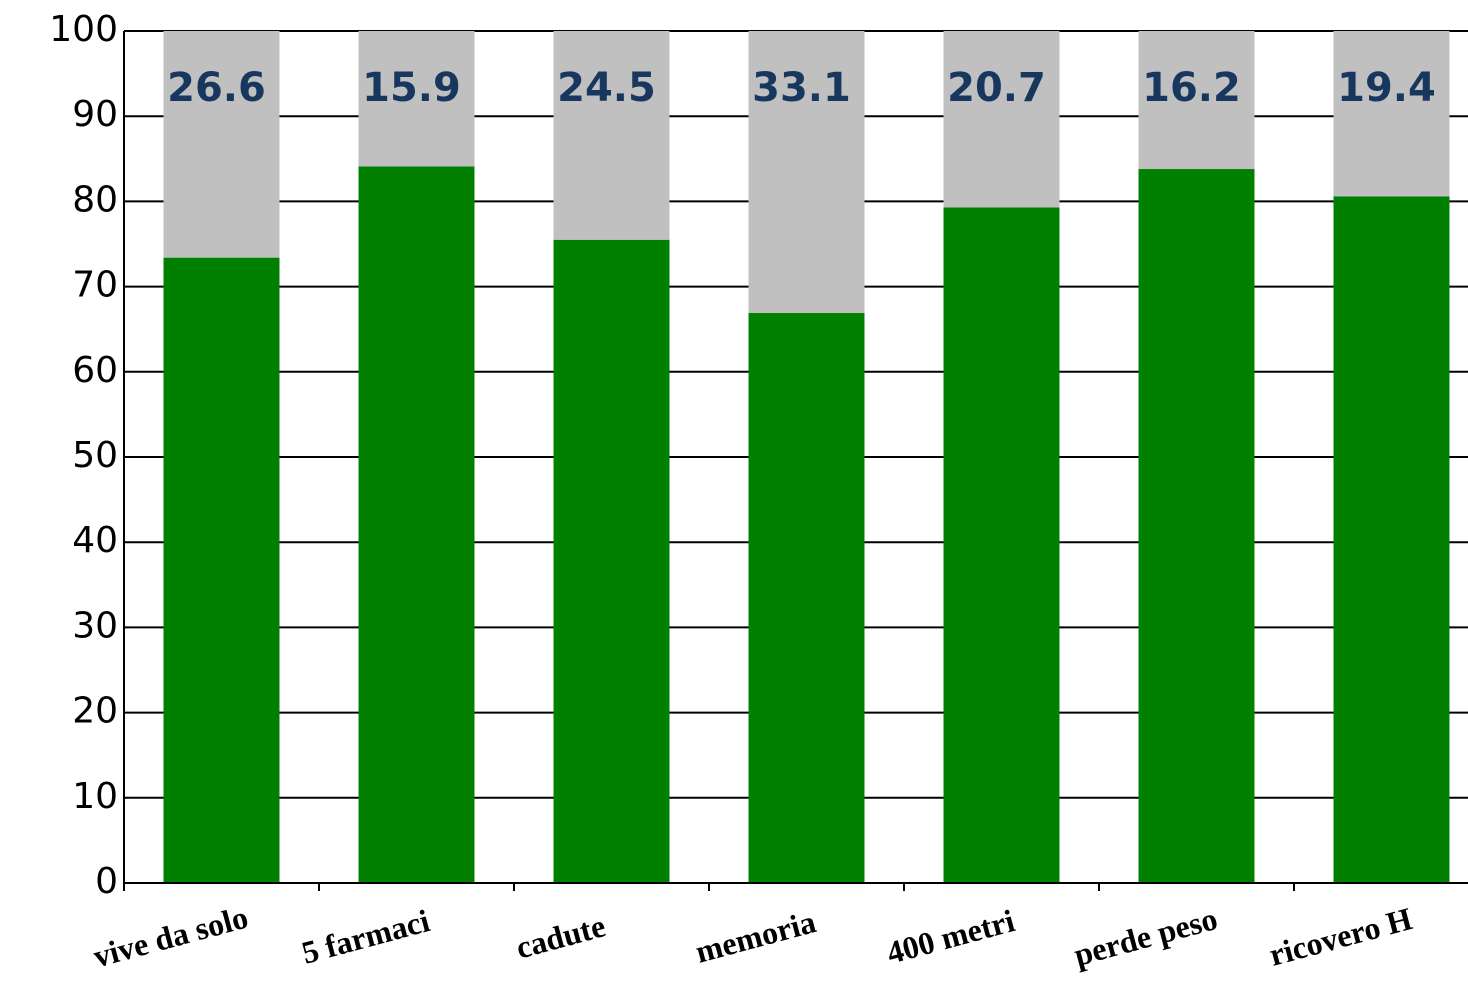 This screenshot has width=1468, height=991. What do you see at coordinates (95, 455) in the screenshot?
I see `y-tick-label: 50` at bounding box center [95, 455].